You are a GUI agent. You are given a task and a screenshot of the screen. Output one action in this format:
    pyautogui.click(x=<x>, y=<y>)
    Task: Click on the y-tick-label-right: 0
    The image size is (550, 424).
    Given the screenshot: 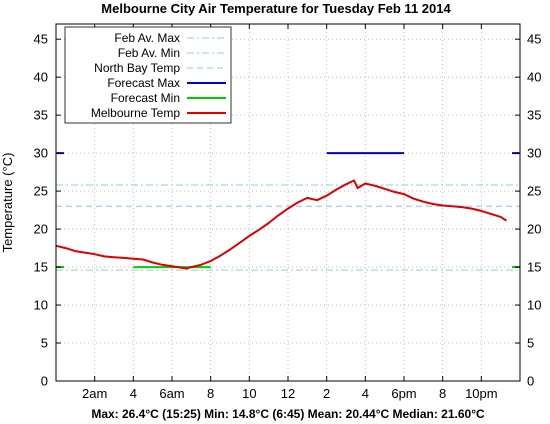 What is the action you would take?
    pyautogui.click(x=530, y=381)
    